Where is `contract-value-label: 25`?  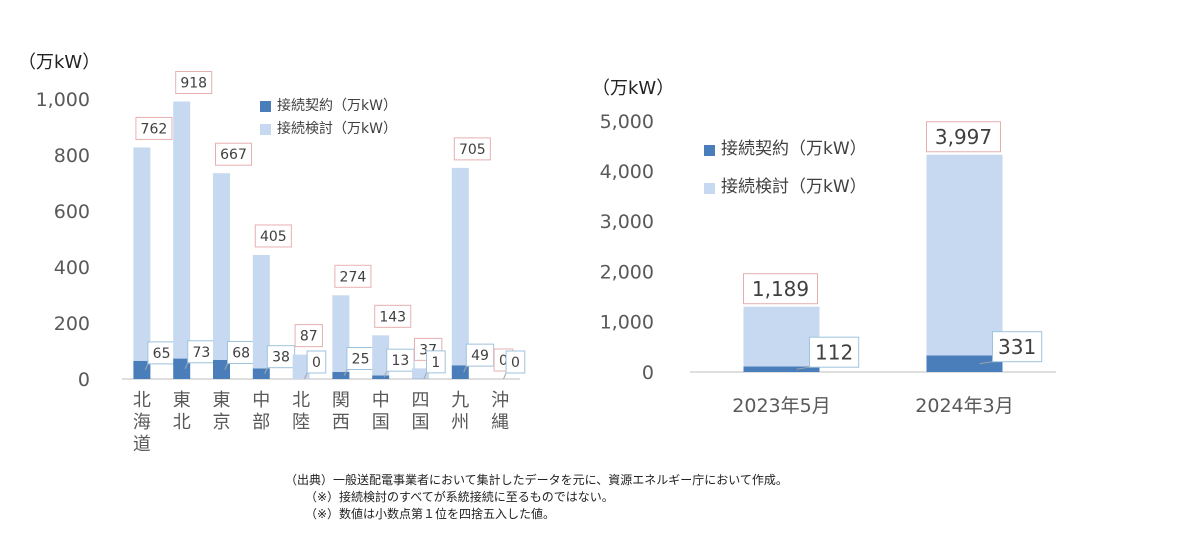 contract-value-label: 25 is located at coordinates (361, 360).